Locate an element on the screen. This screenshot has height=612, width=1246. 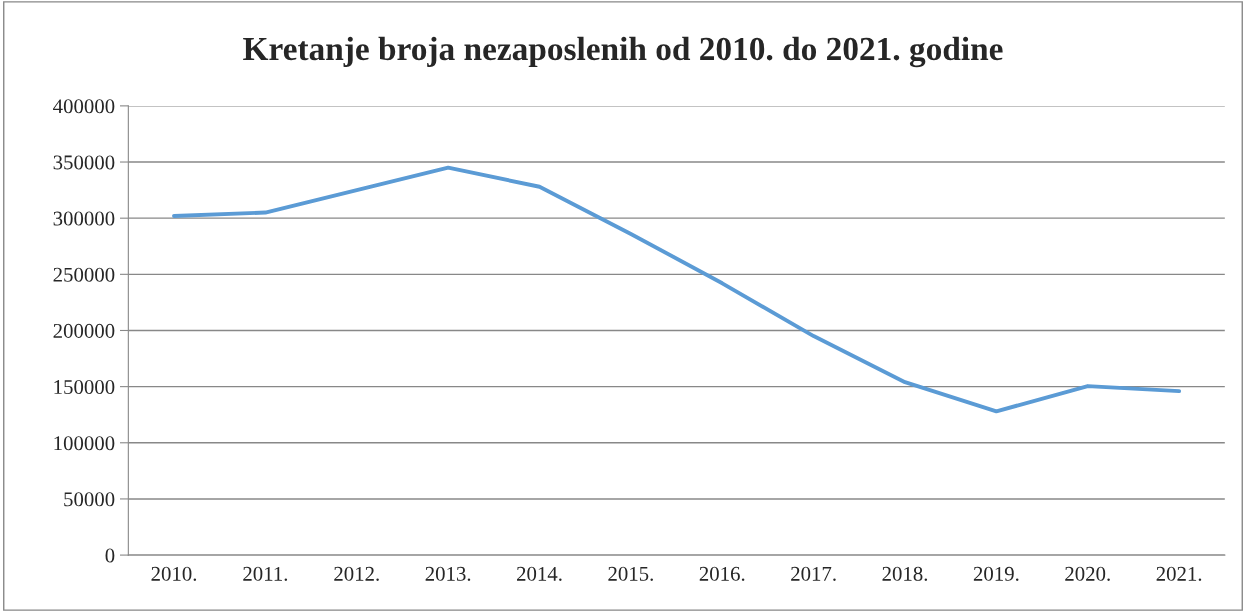
y-tick-label: 100000 is located at coordinates (84, 443).